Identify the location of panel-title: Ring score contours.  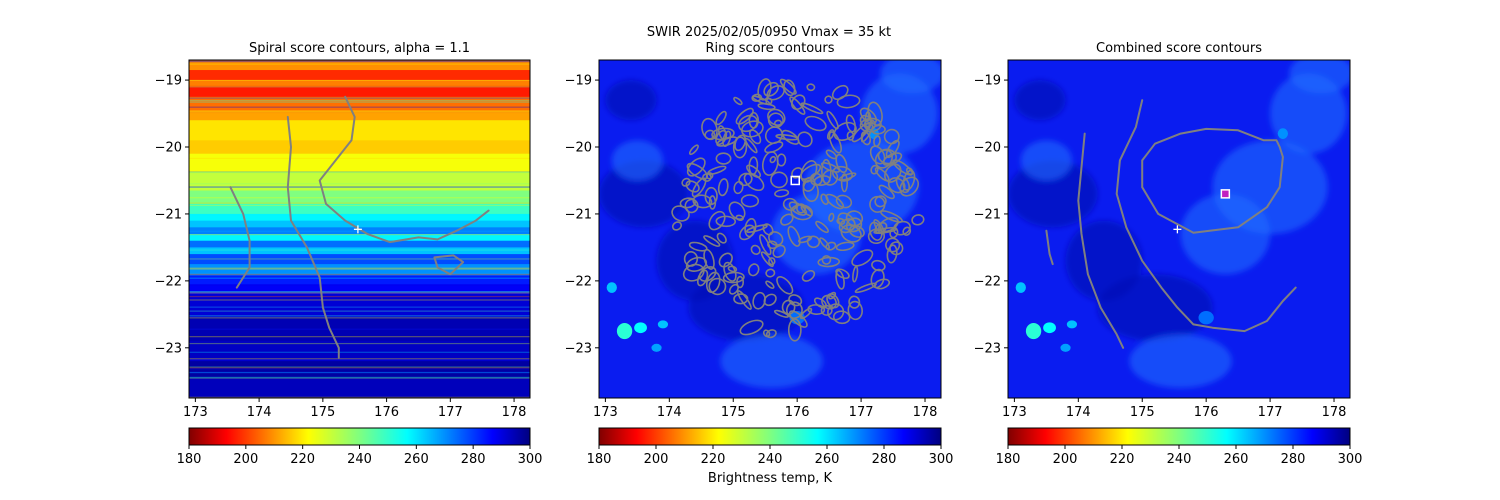
(769, 48).